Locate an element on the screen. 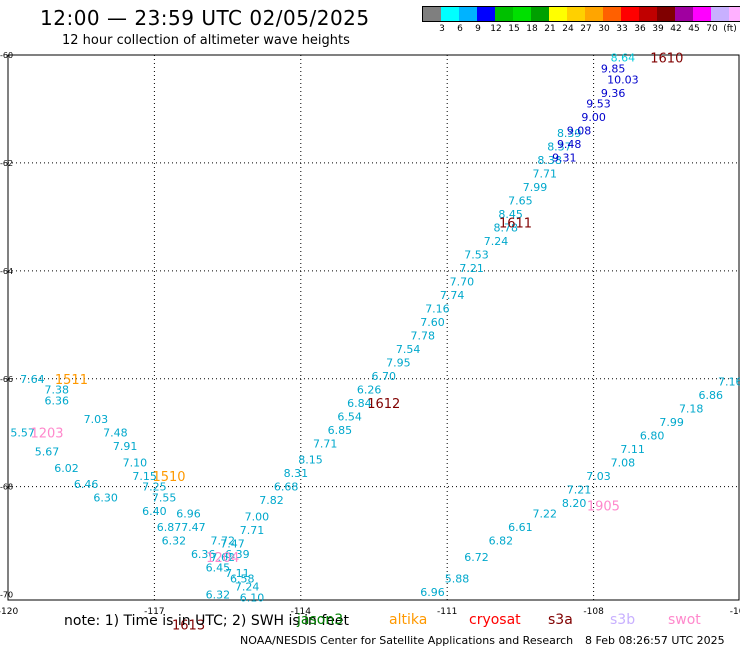 Image resolution: width=740 pixels, height=650 pixels. wave-height-value: 7.53 is located at coordinates (476, 255).